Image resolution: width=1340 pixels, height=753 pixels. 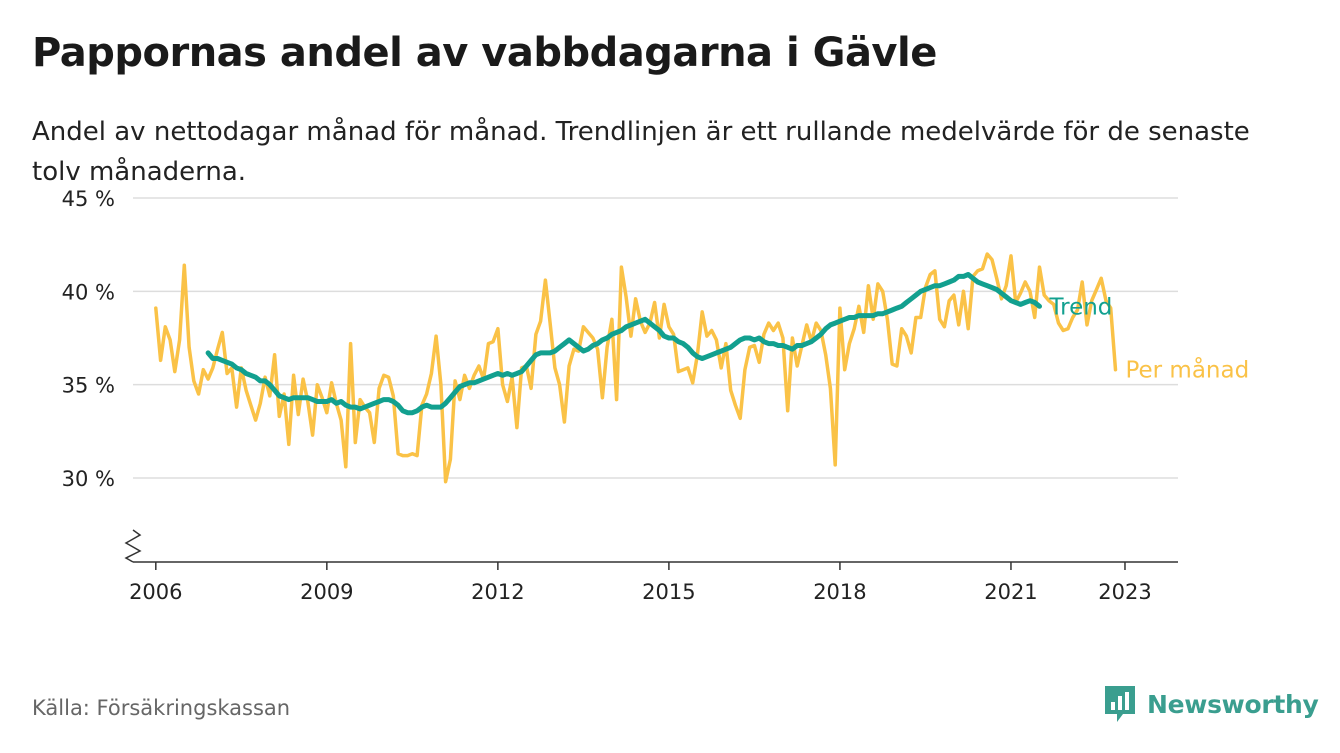 What do you see at coordinates (1010, 592) in the screenshot?
I see `x-tick-label: 2021` at bounding box center [1010, 592].